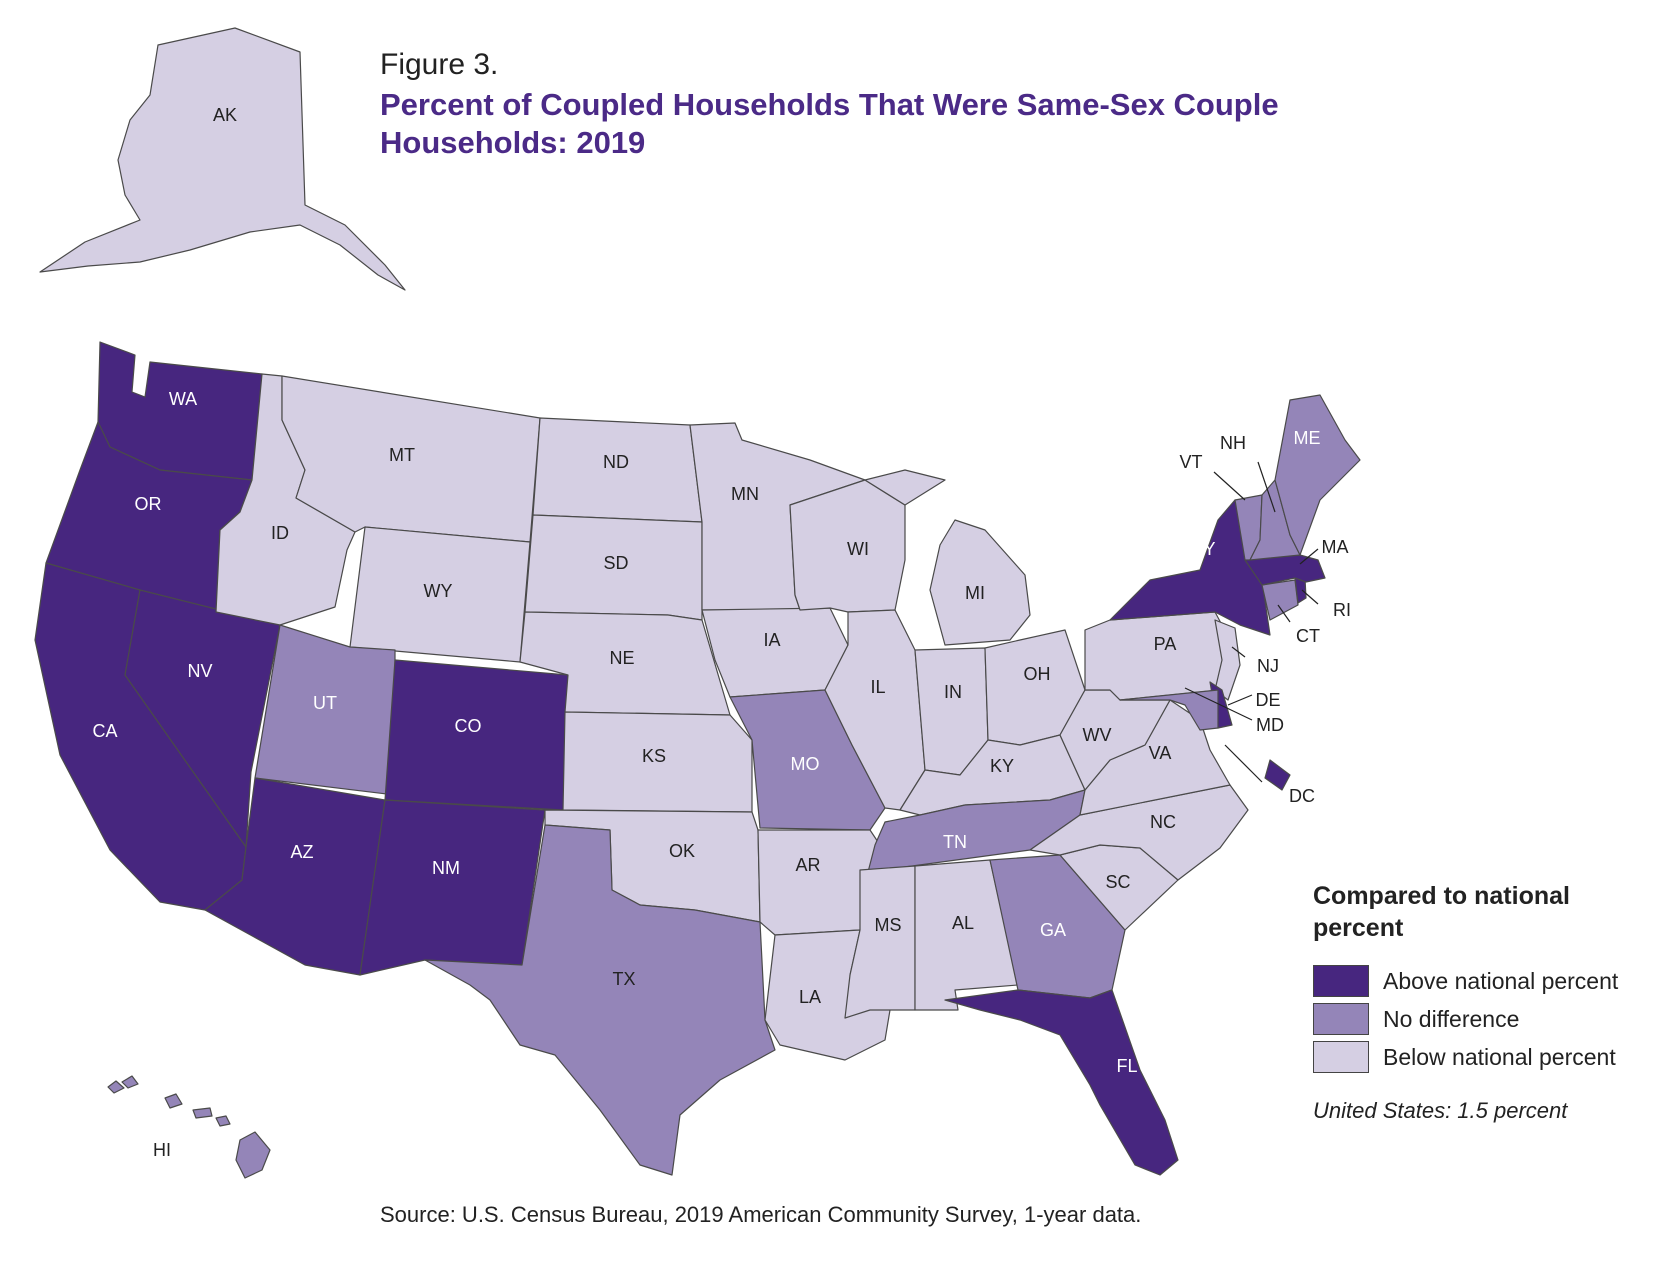 Image resolution: width=1660 pixels, height=1272 pixels. I want to click on state-ME: ME, so click(1317, 475).